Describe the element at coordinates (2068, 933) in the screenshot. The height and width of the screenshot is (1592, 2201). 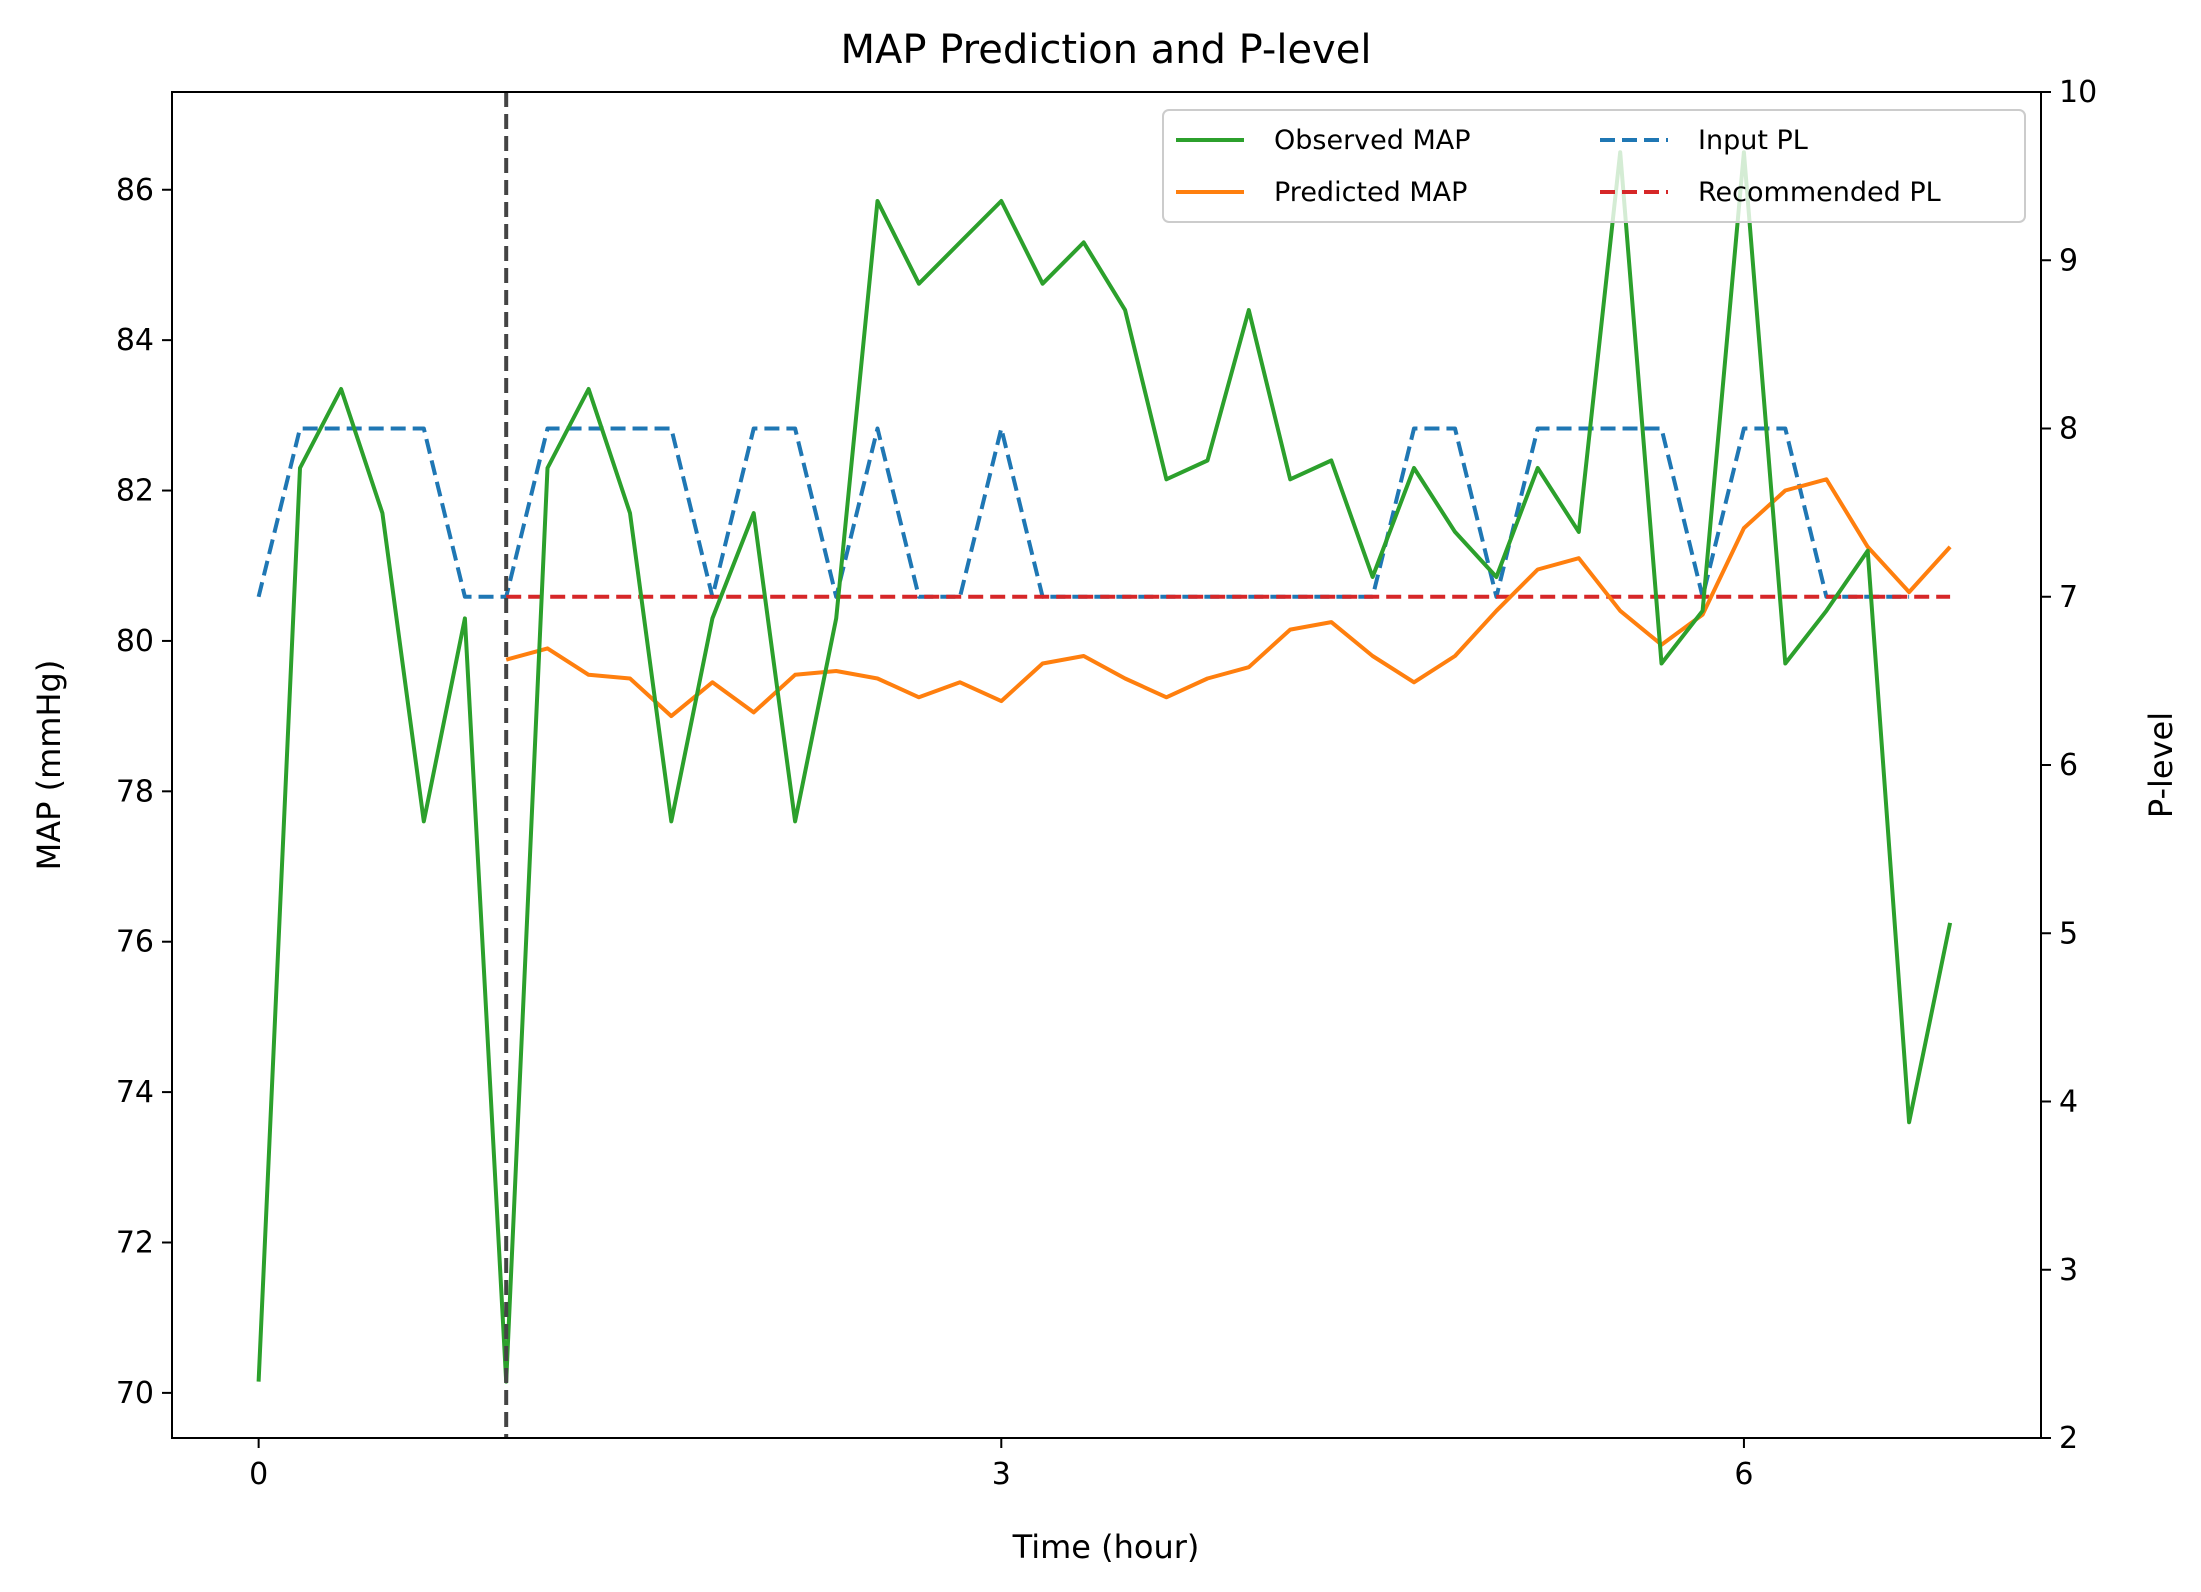
I see `y2-tick-label: 5` at that location.